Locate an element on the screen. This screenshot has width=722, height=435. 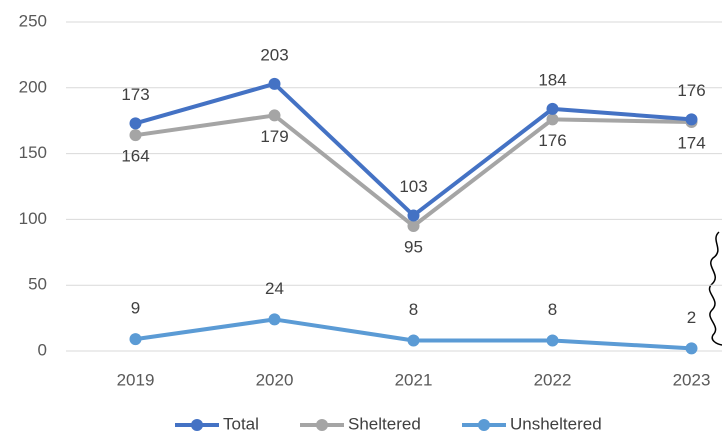
y-tick-label: 250 is located at coordinates (33, 20).